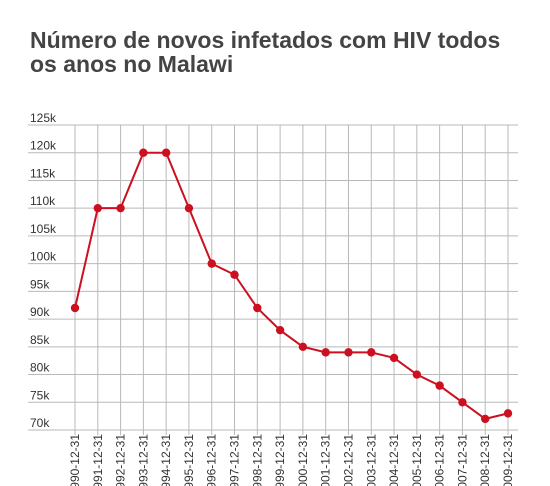 The width and height of the screenshot is (550, 486). Describe the element at coordinates (43, 118) in the screenshot. I see `y-tick-label: 125k` at that location.